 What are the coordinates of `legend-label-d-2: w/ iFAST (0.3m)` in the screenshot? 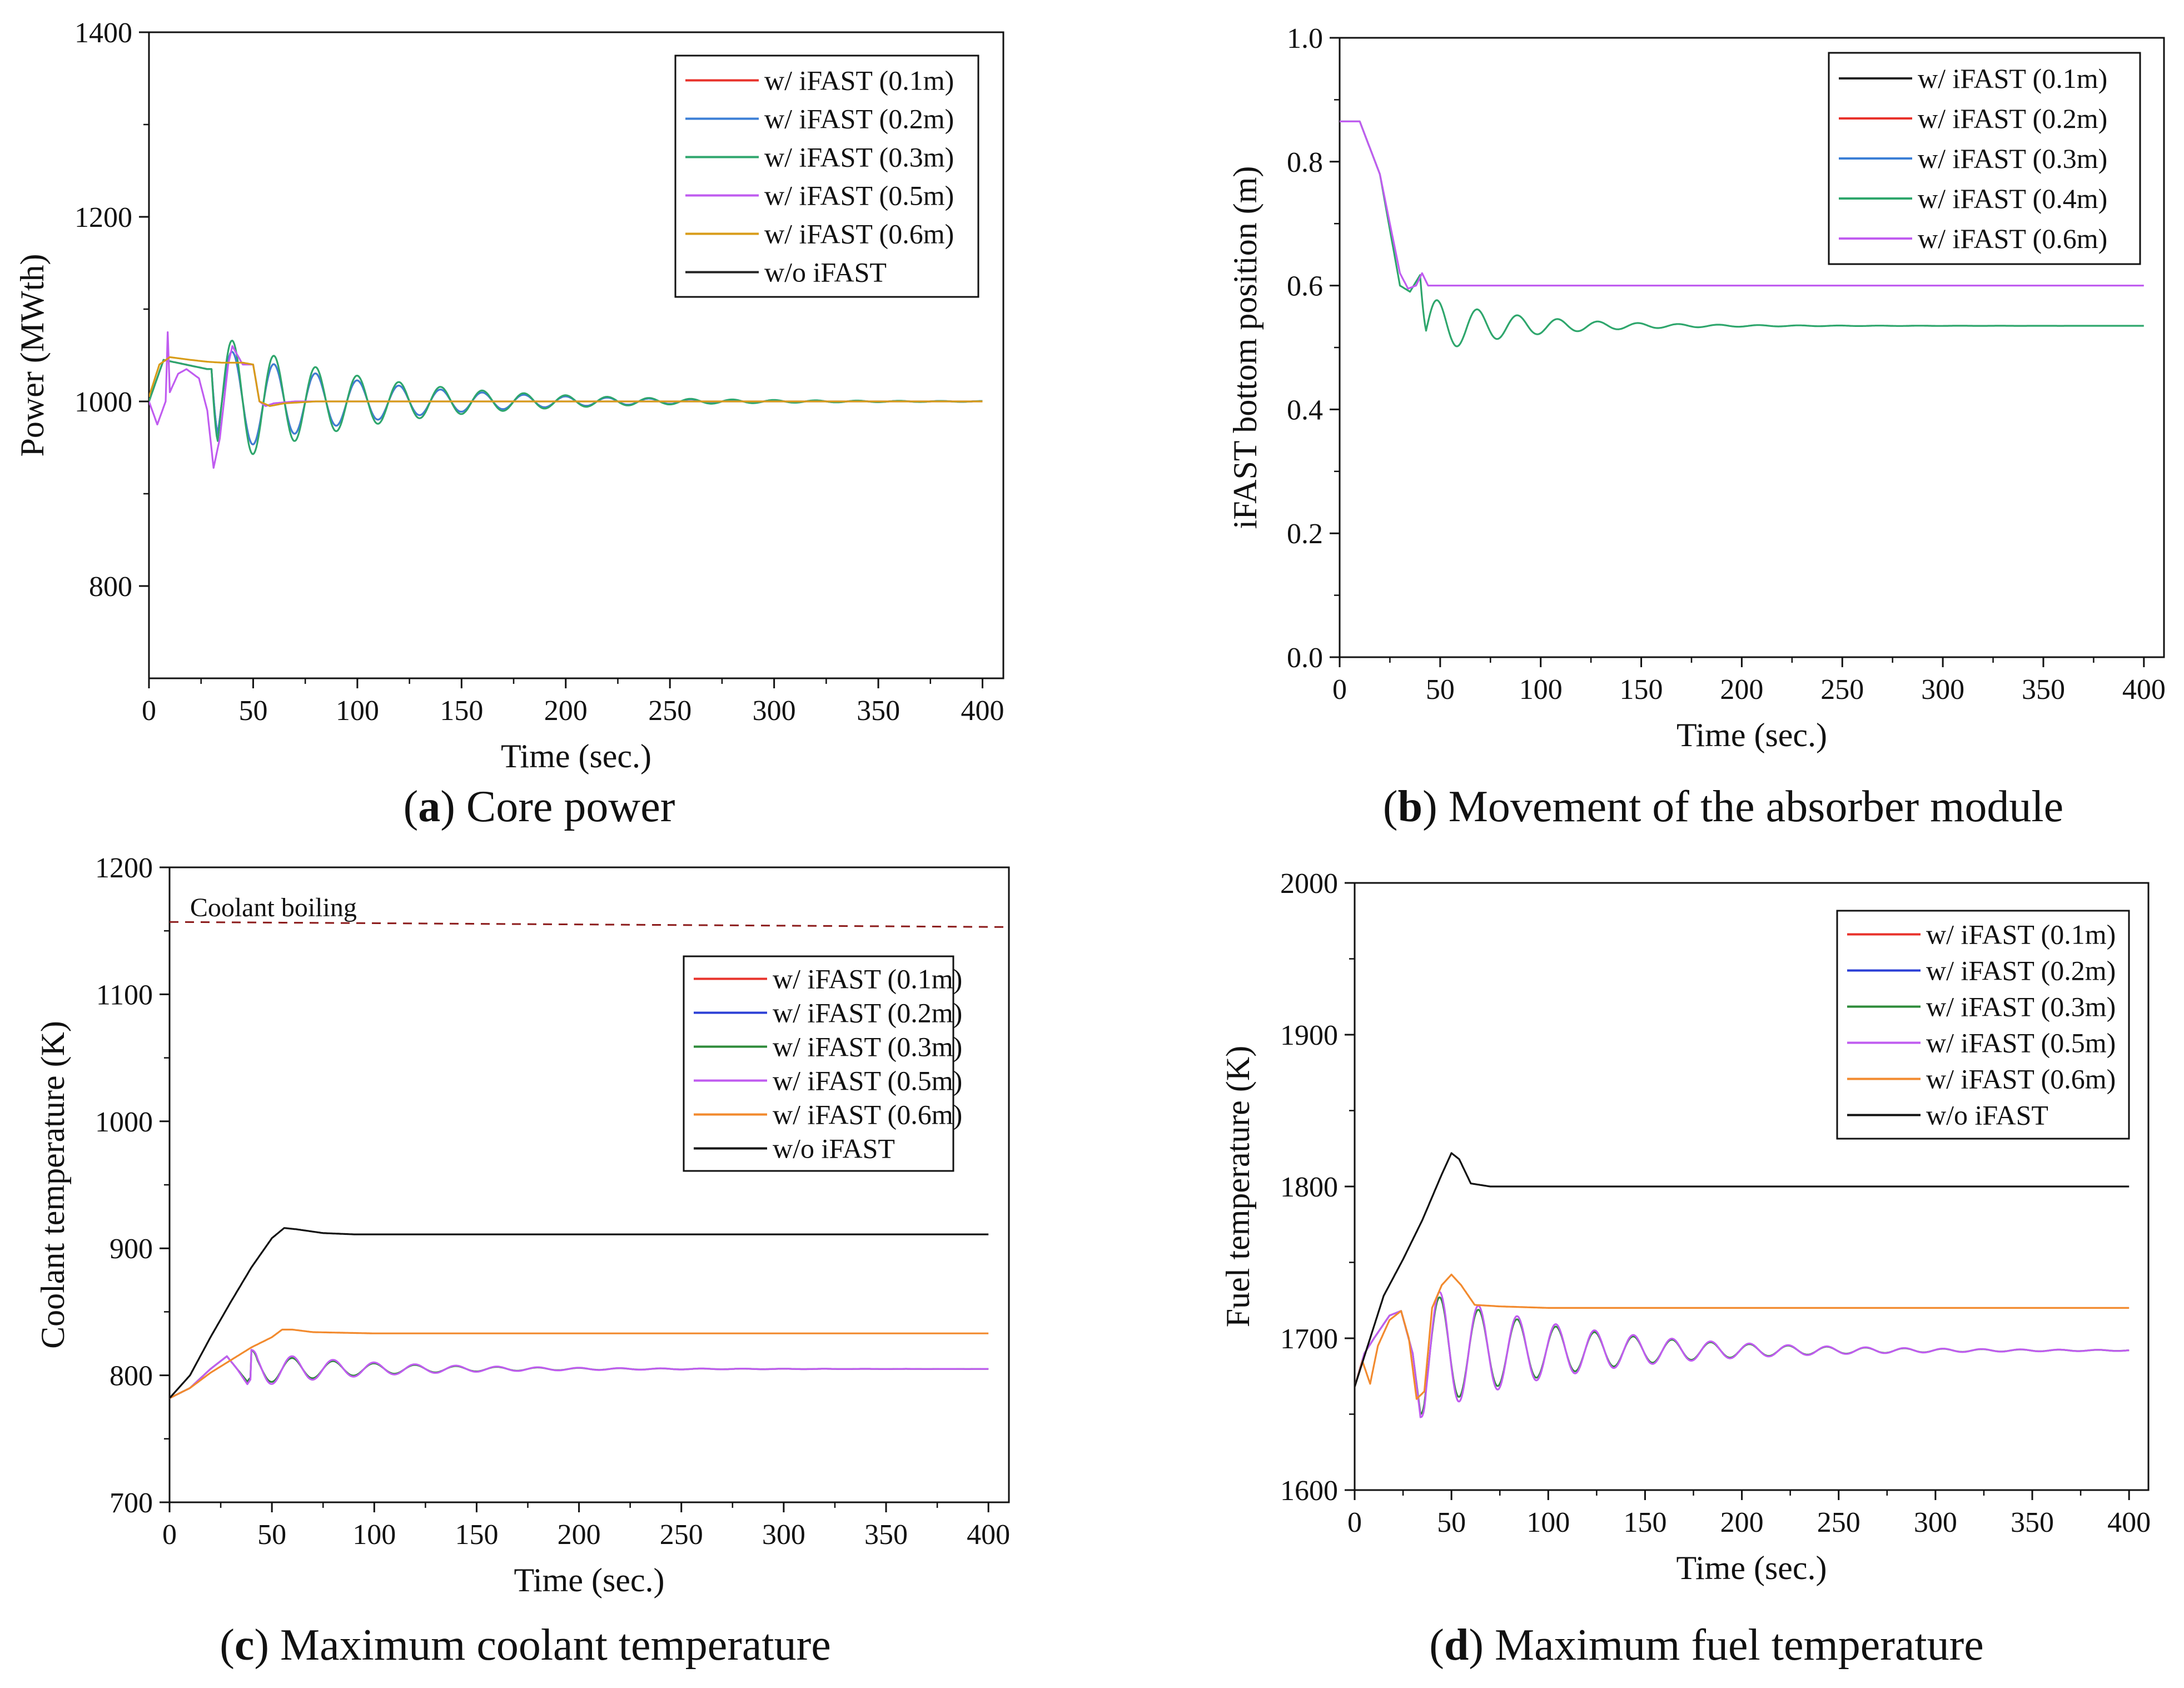 It's located at (2021, 1007).